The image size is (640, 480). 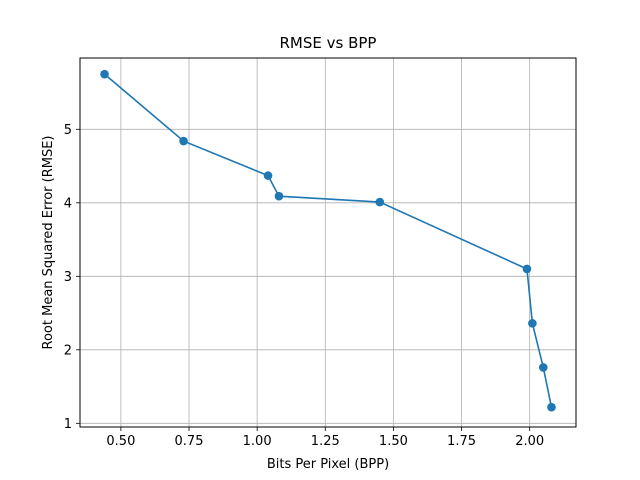 I want to click on x-ticks: 0.50 0.75 1.00 1.25 1.50 1.75 2.00, so click(x=325, y=438).